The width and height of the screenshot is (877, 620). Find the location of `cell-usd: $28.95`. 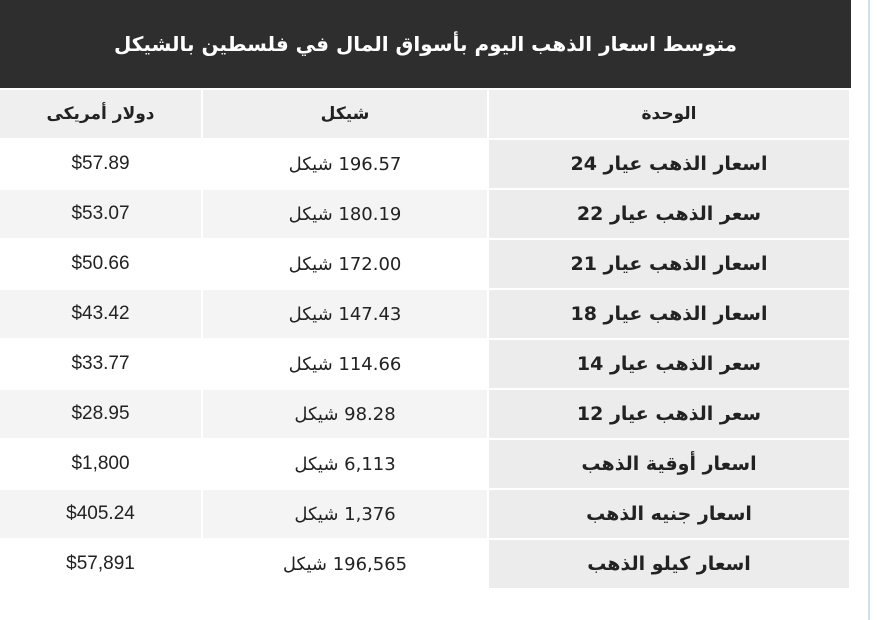

cell-usd: $28.95 is located at coordinates (100, 414).